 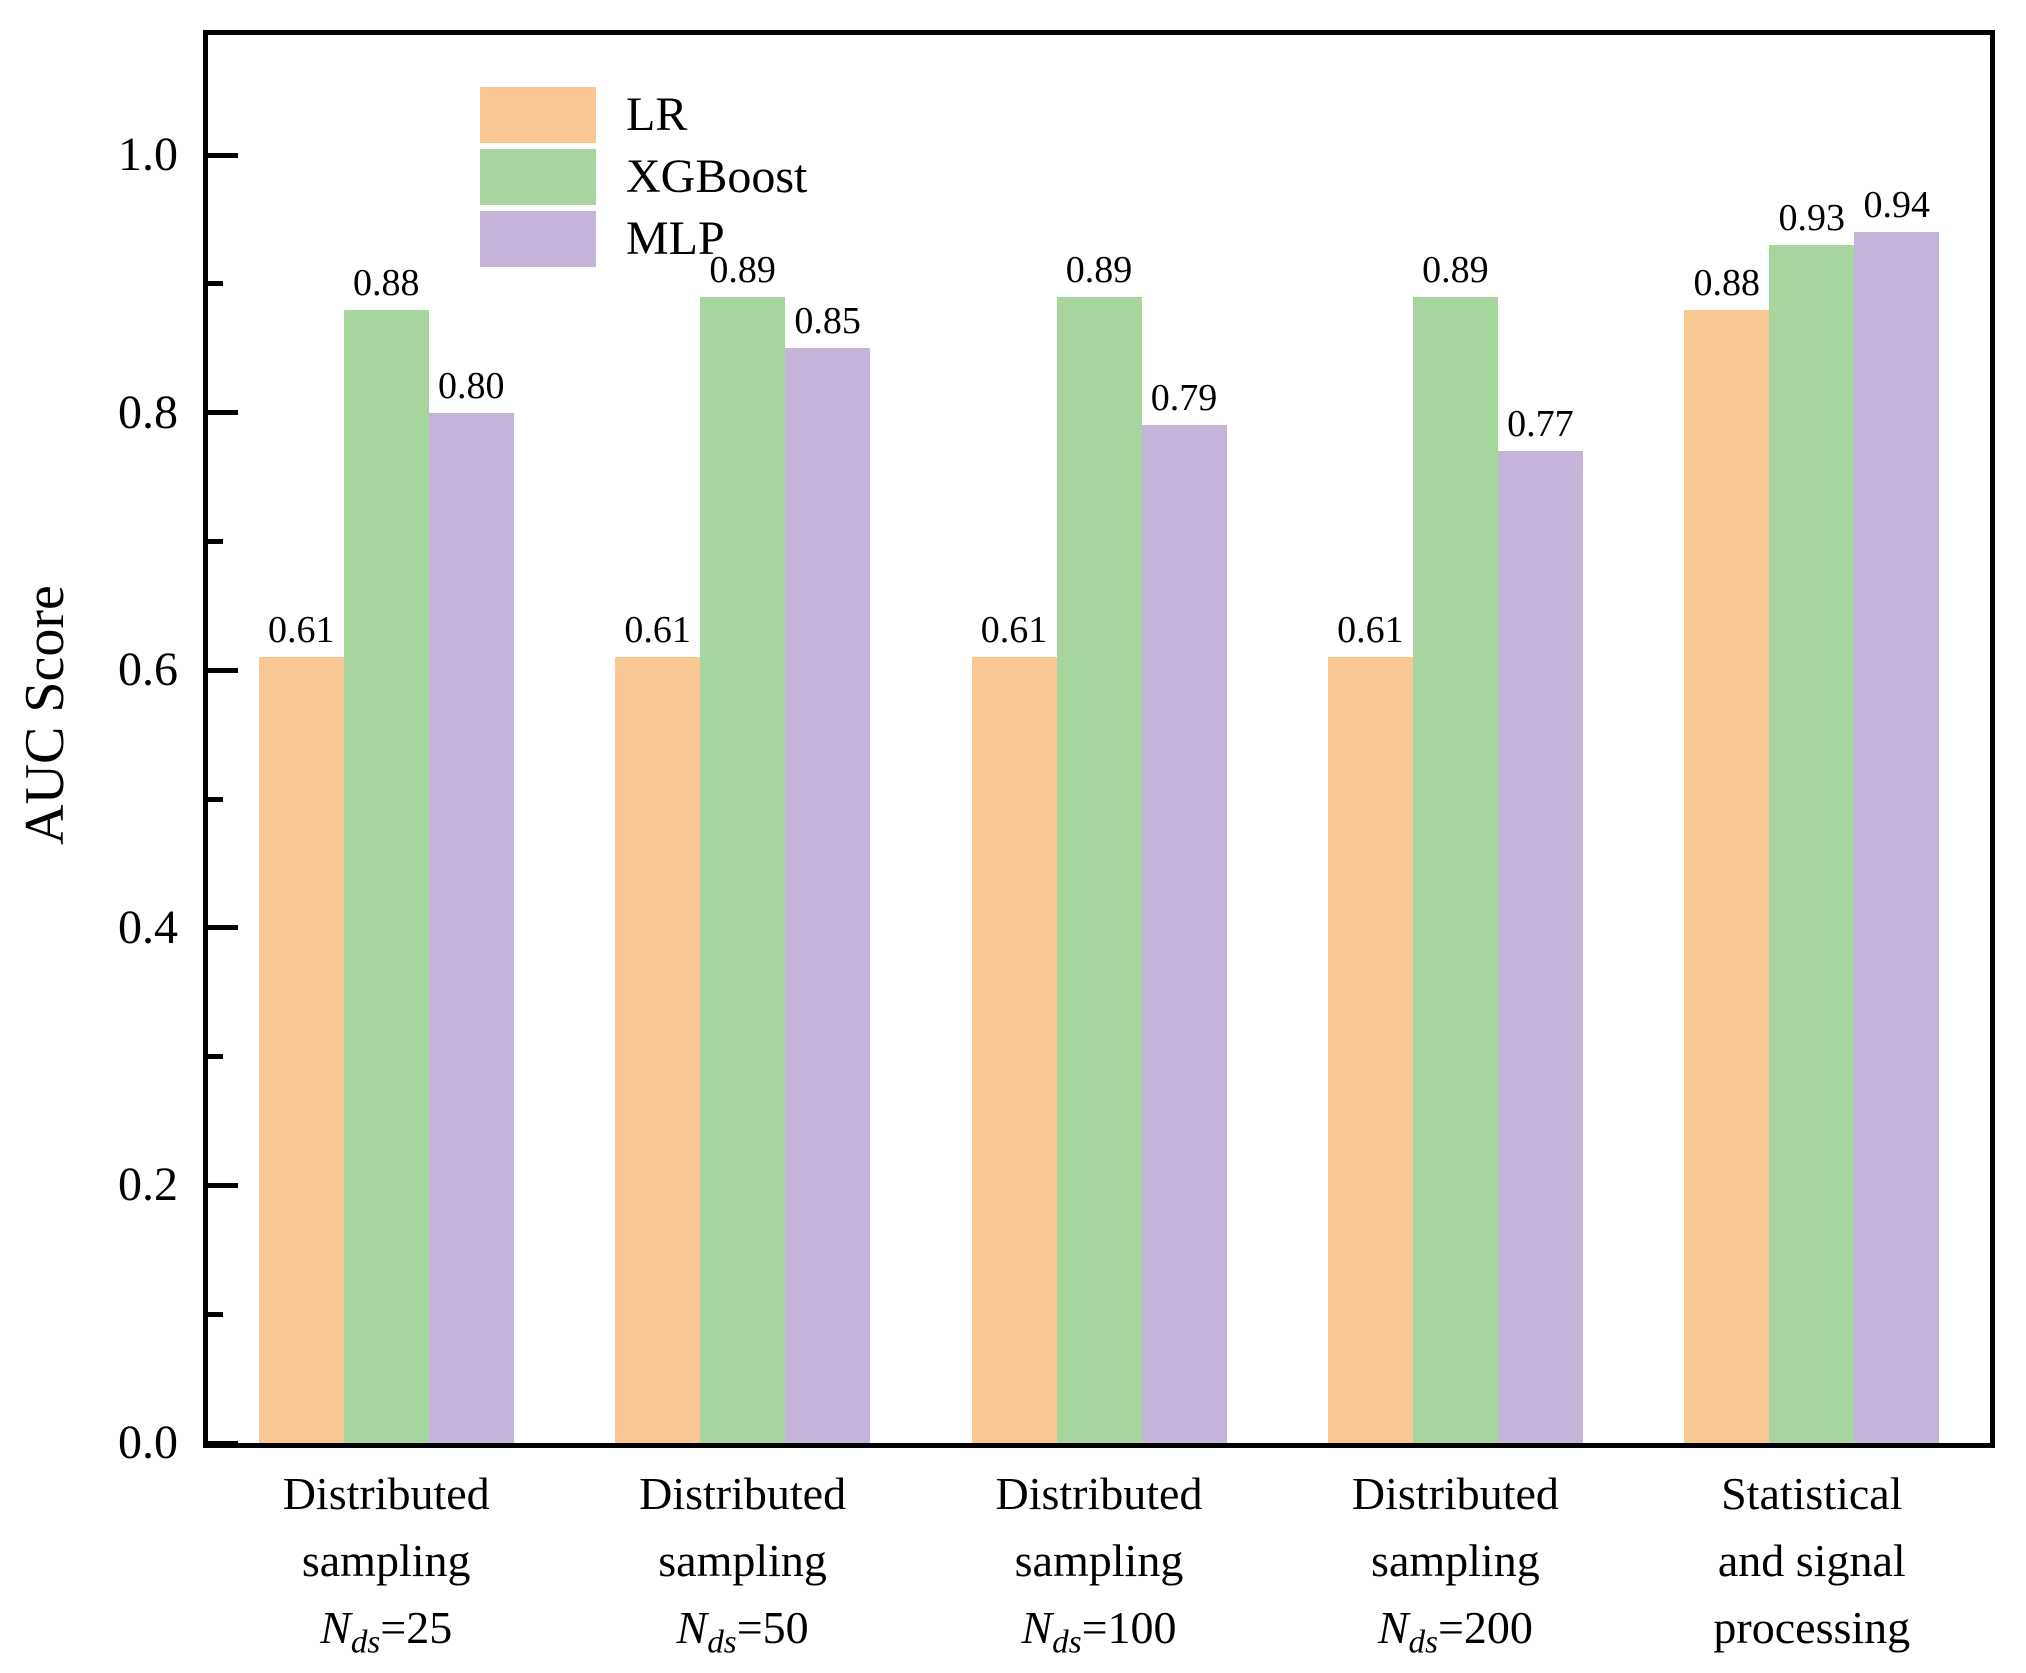 What do you see at coordinates (1099, 1564) in the screenshot?
I see `x-category-label-distributed-sampling-100: Distributed sampling Nds=100` at bounding box center [1099, 1564].